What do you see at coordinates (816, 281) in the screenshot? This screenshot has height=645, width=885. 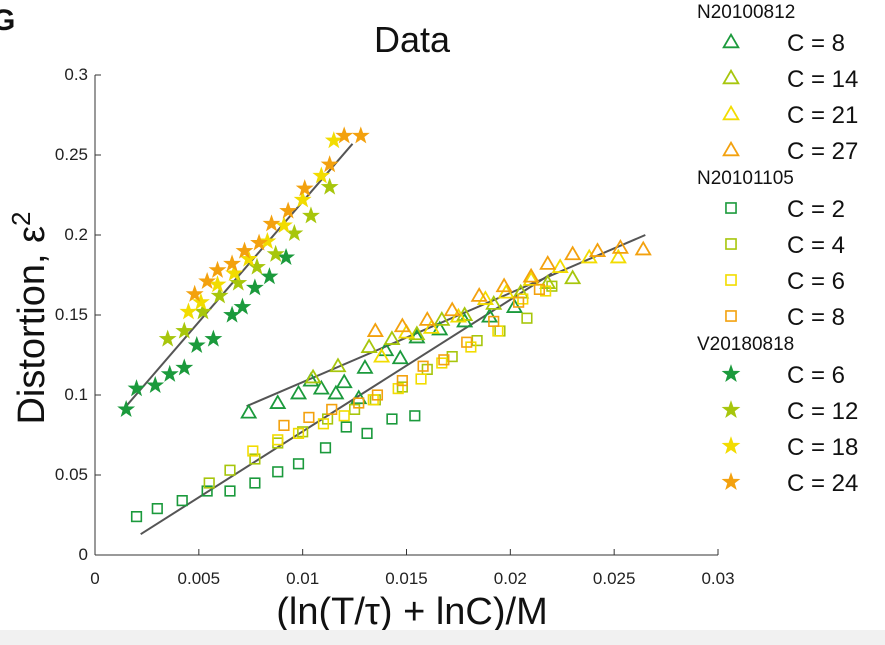 I see `legend-entry-label: C = 6` at bounding box center [816, 281].